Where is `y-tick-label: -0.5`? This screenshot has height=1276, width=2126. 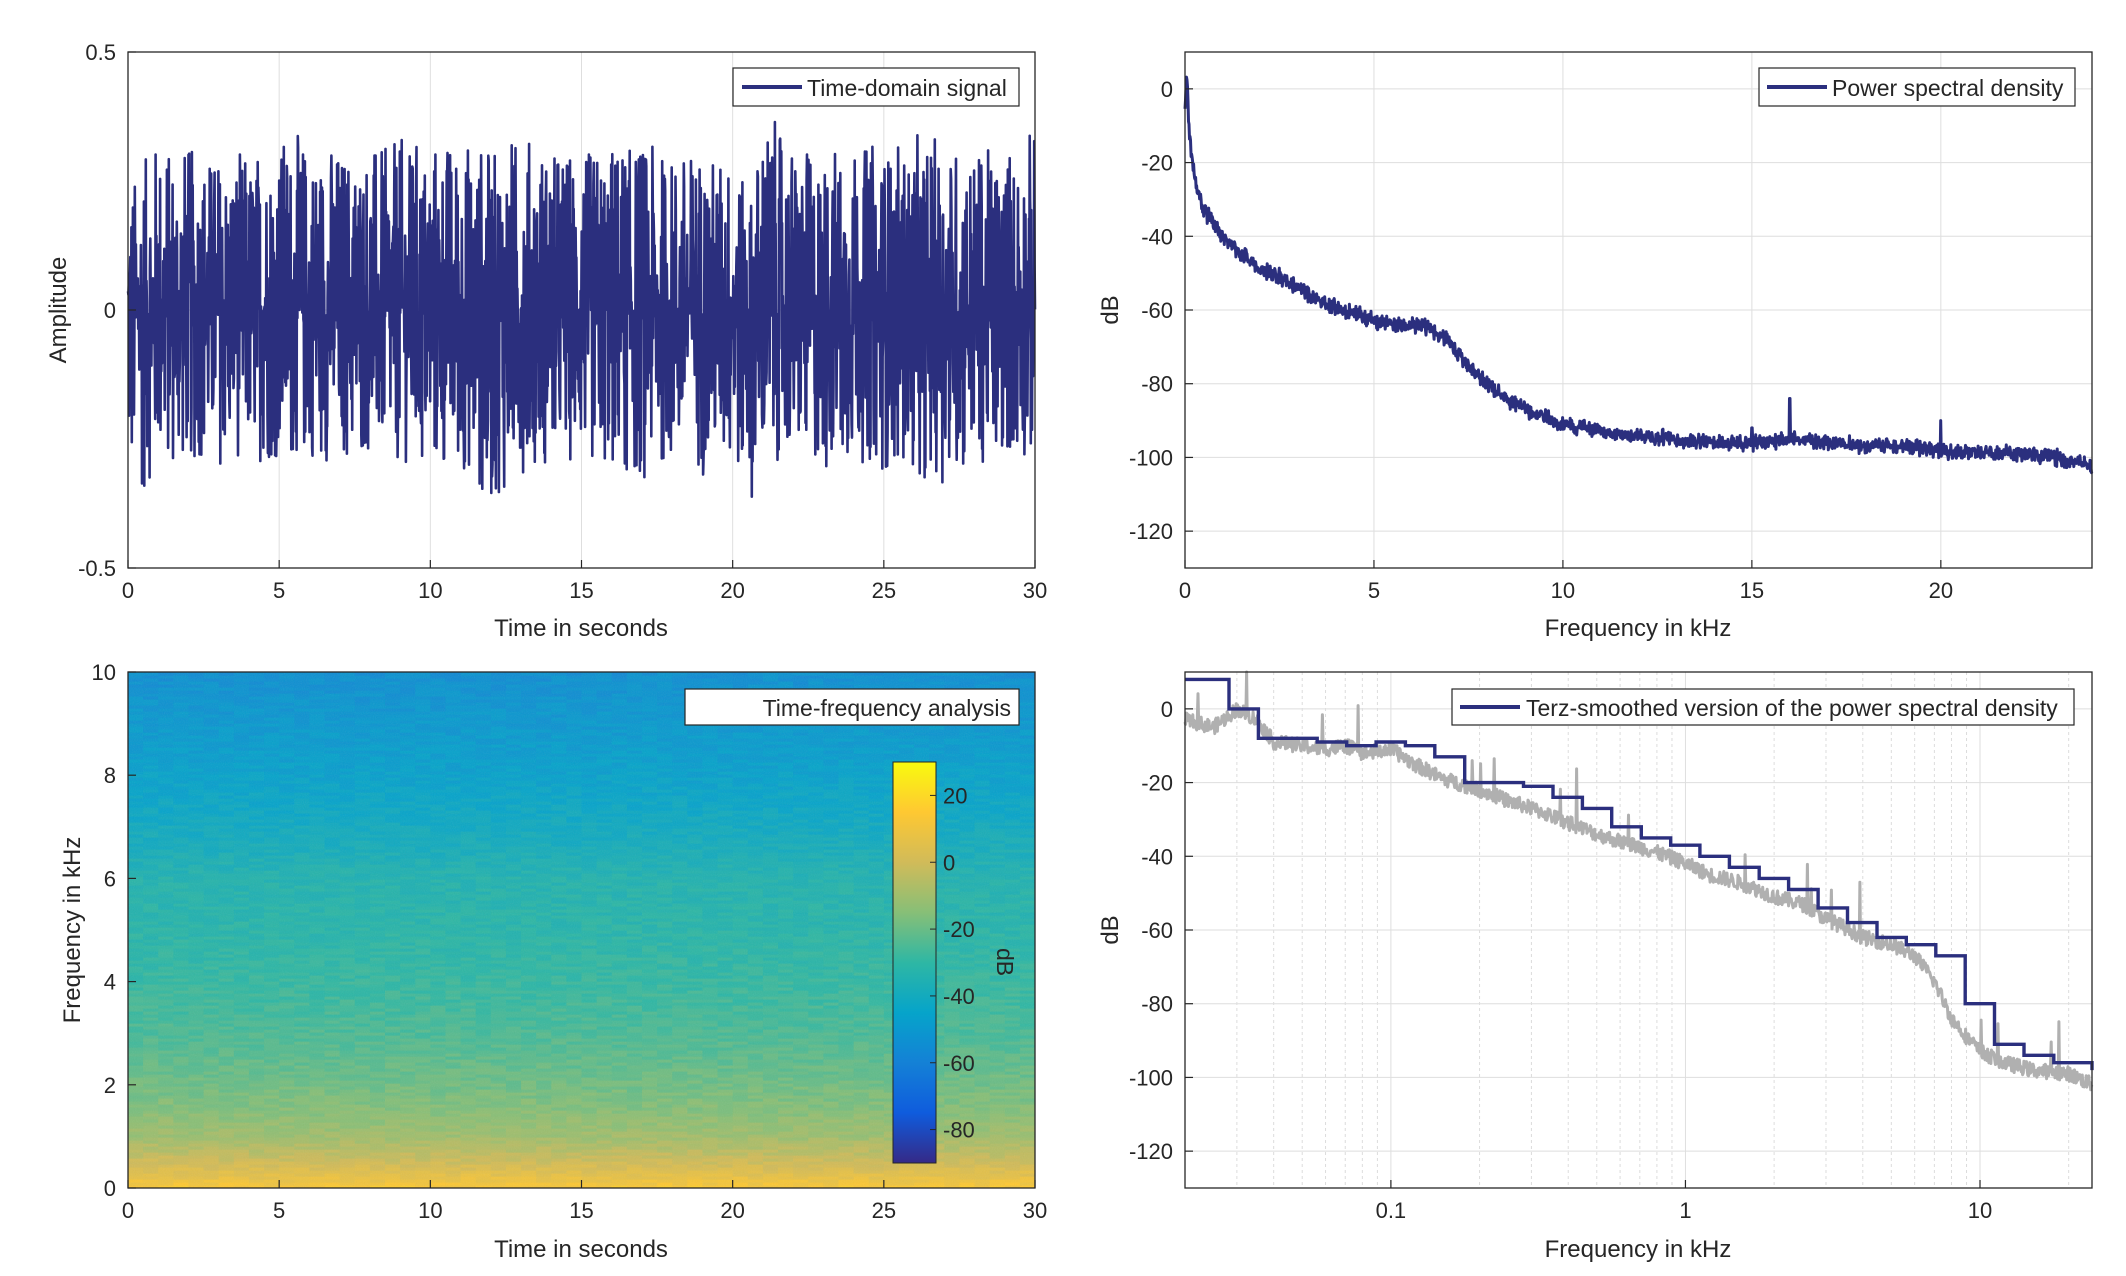
y-tick-label: -0.5 is located at coordinates (97, 568).